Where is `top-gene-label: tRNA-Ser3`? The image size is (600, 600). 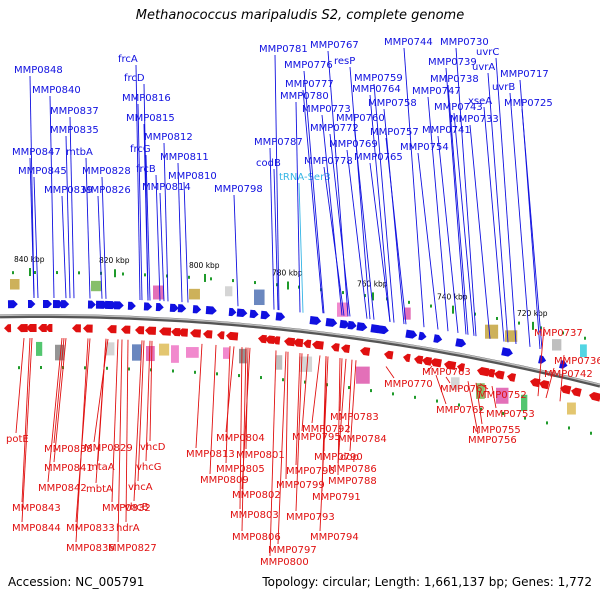 top-gene-label: tRNA-Ser3 is located at coordinates (305, 242).